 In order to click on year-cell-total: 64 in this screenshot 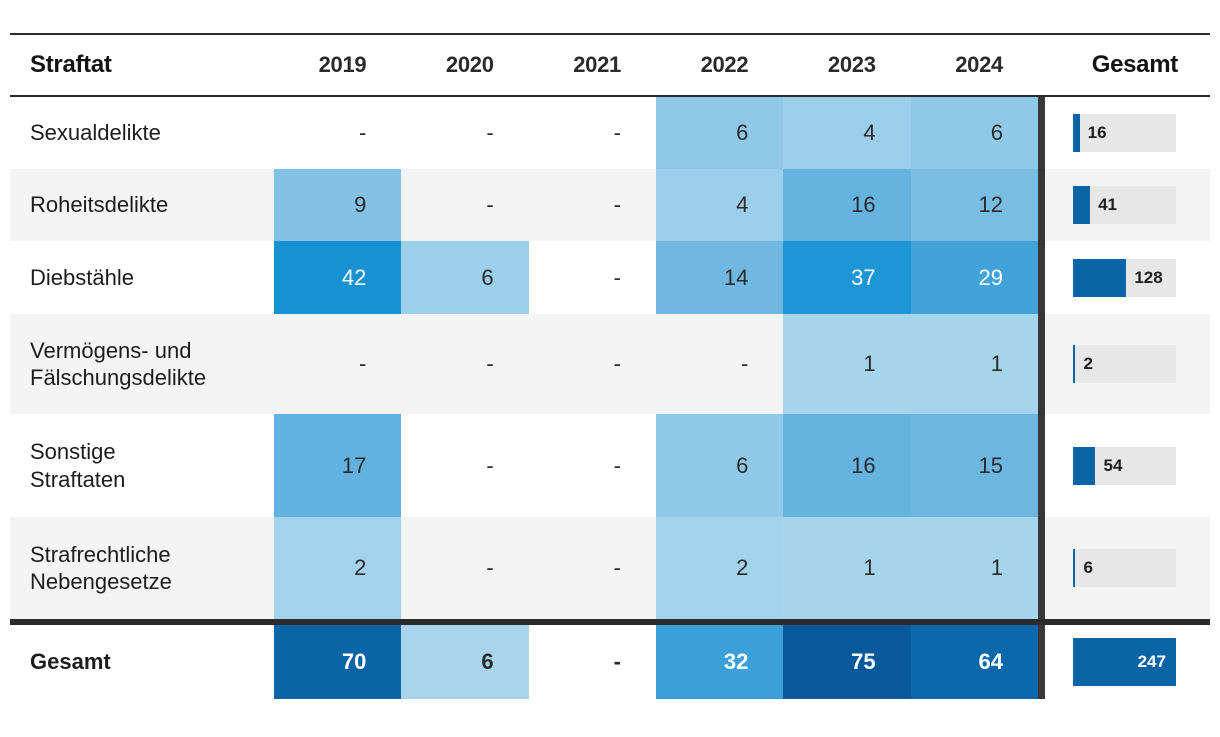, I will do `click(974, 662)`.